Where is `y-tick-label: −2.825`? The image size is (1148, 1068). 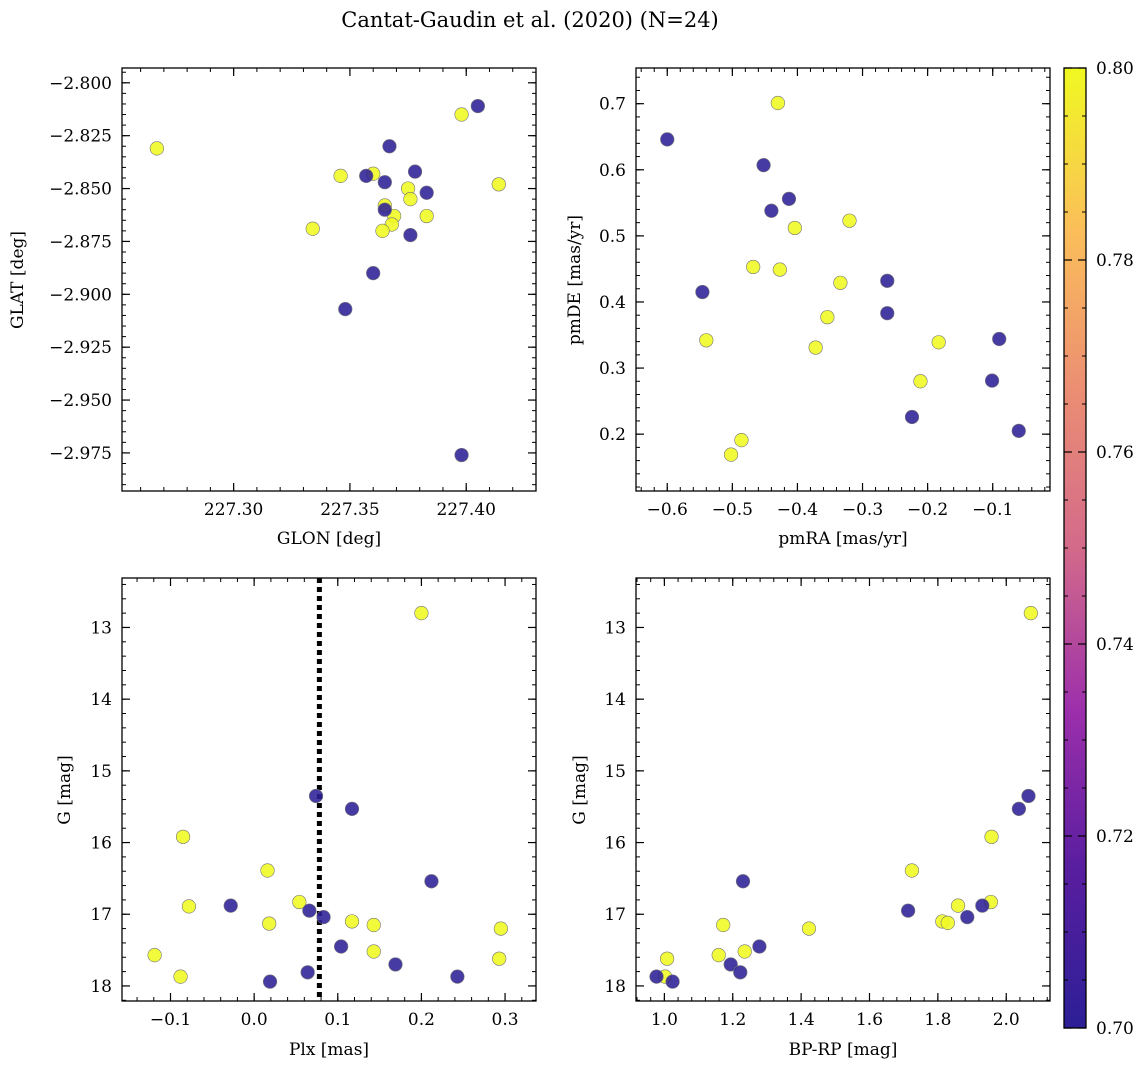
y-tick-label: −2.825 is located at coordinates (80, 137).